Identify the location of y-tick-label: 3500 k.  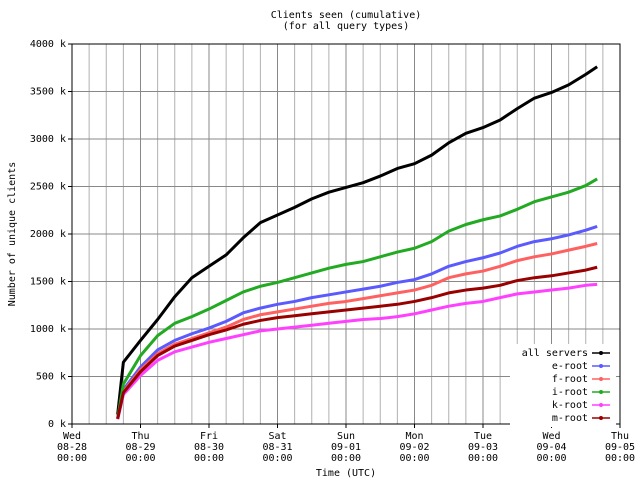
(48, 92).